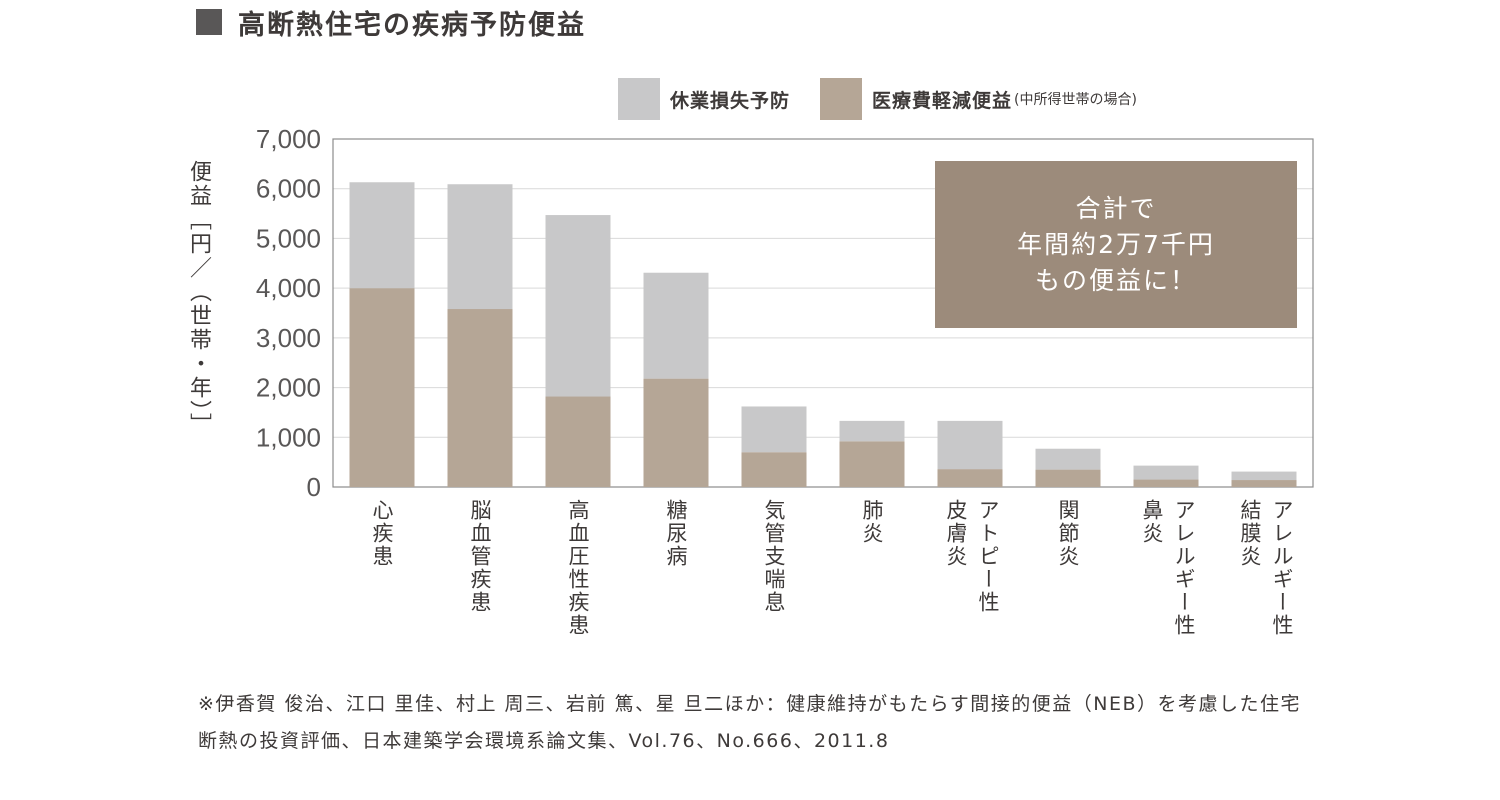 Image resolution: width=1500 pixels, height=800 pixels. What do you see at coordinates (288, 139) in the screenshot?
I see `y-tick-label: 7,000` at bounding box center [288, 139].